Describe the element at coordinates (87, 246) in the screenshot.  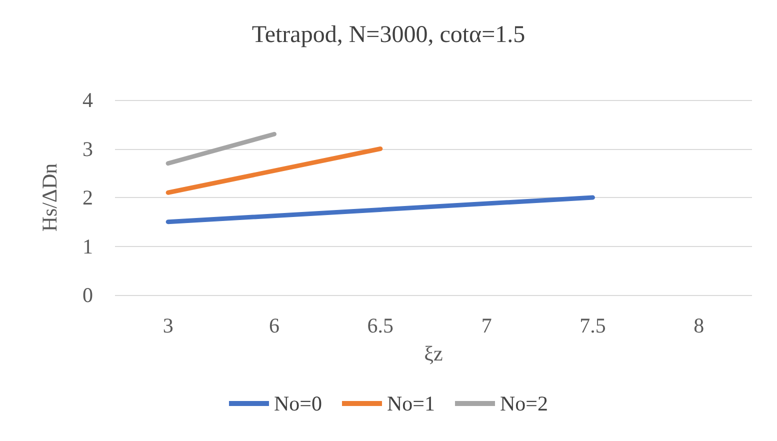
I see `y-tick-label: 1` at that location.